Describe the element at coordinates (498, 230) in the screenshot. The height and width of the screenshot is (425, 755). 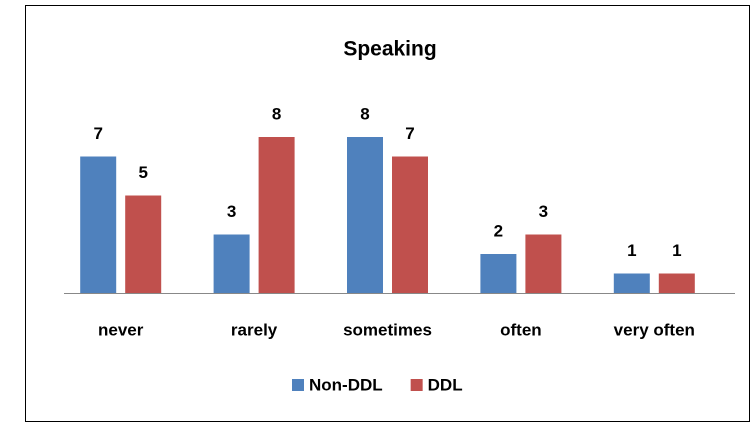
I see `data-label: 2` at that location.